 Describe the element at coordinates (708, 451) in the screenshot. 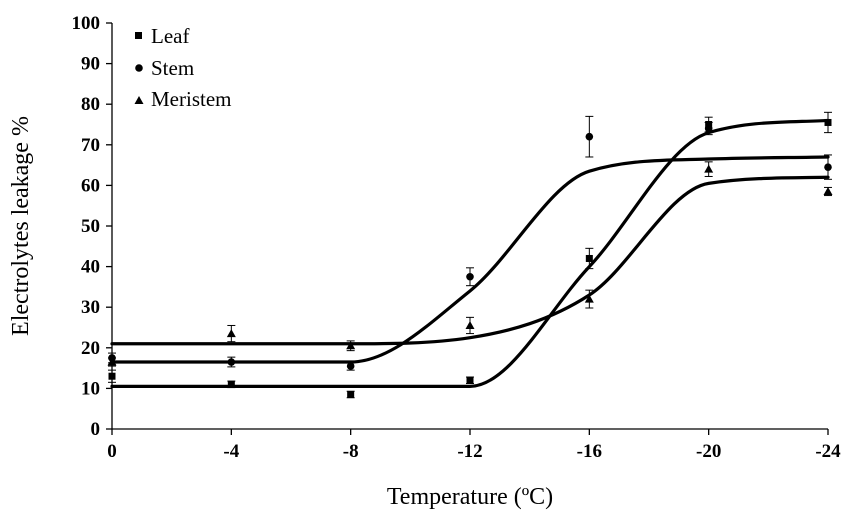

I see `x-tick-label: -20` at that location.